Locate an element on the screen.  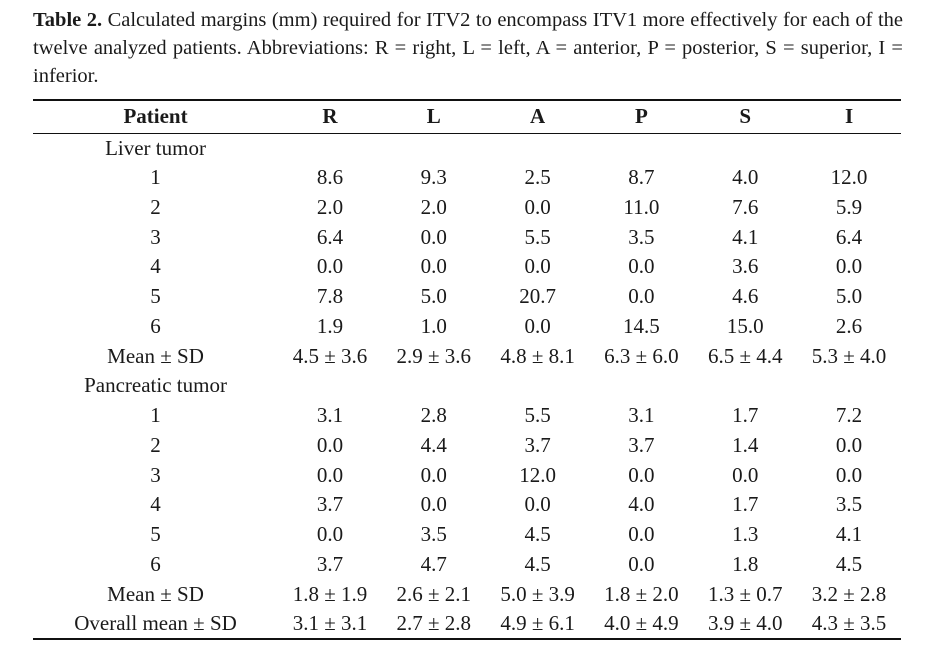
cell-s: 15.0 is located at coordinates (745, 325).